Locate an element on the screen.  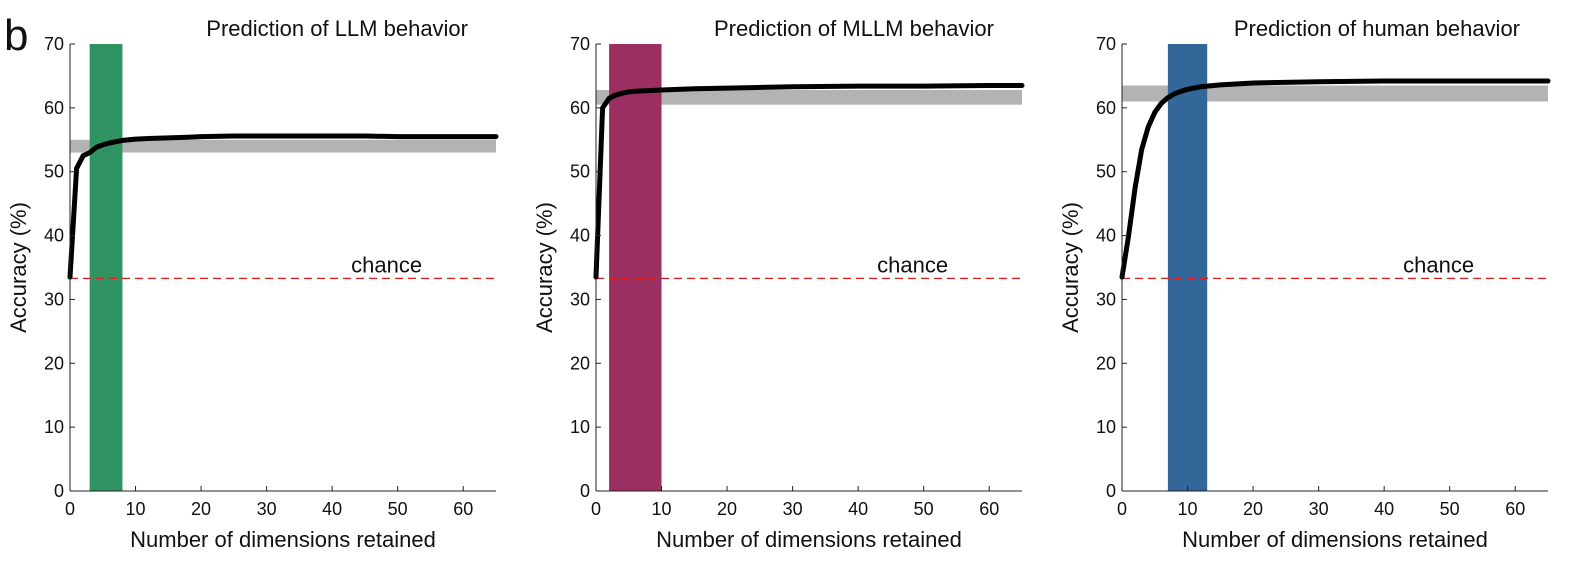
panel-letter: b is located at coordinates (16, 35).